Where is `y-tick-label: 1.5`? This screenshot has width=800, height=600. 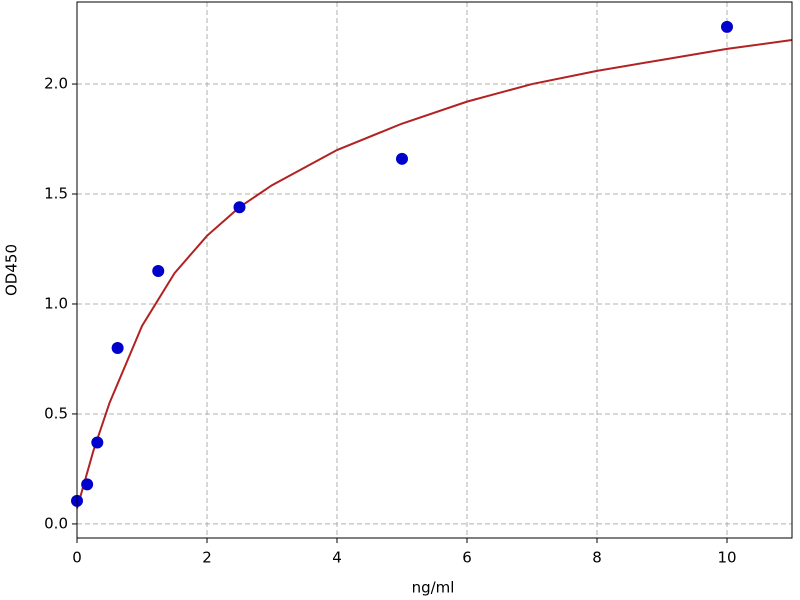
y-tick-label: 1.5 is located at coordinates (56, 194).